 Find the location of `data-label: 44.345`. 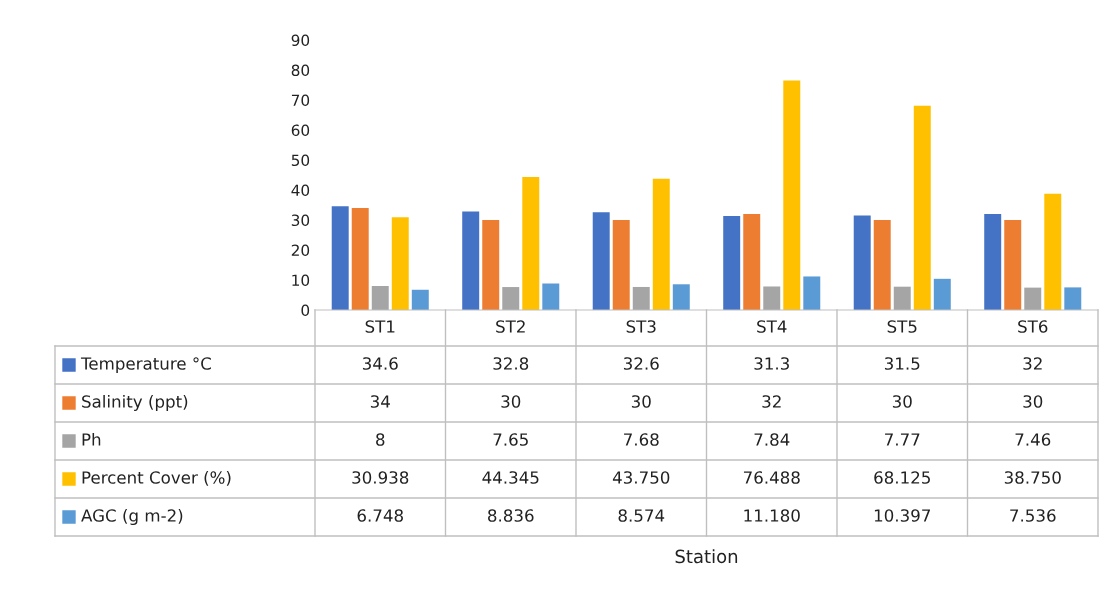

data-label: 44.345 is located at coordinates (510, 477).